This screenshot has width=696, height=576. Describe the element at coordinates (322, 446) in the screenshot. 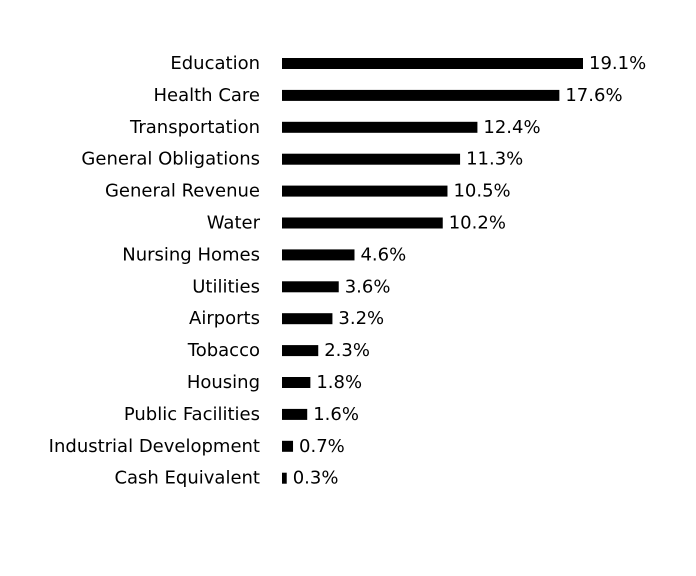

I see `value-label: 0.7%` at that location.